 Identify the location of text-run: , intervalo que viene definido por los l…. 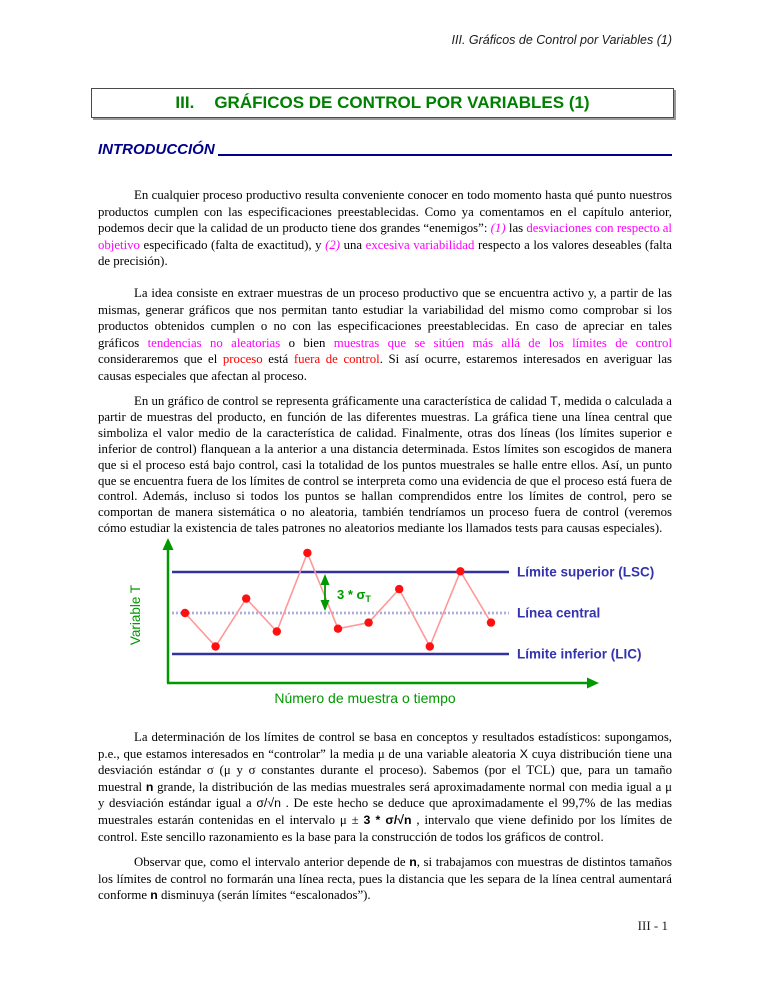
(385, 828).